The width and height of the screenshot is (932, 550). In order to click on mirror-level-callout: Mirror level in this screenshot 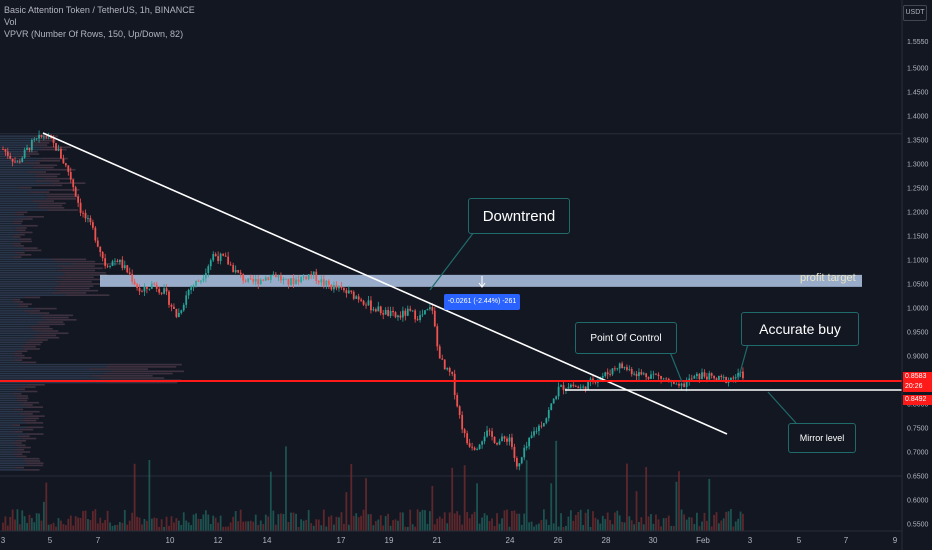, I will do `click(822, 438)`.